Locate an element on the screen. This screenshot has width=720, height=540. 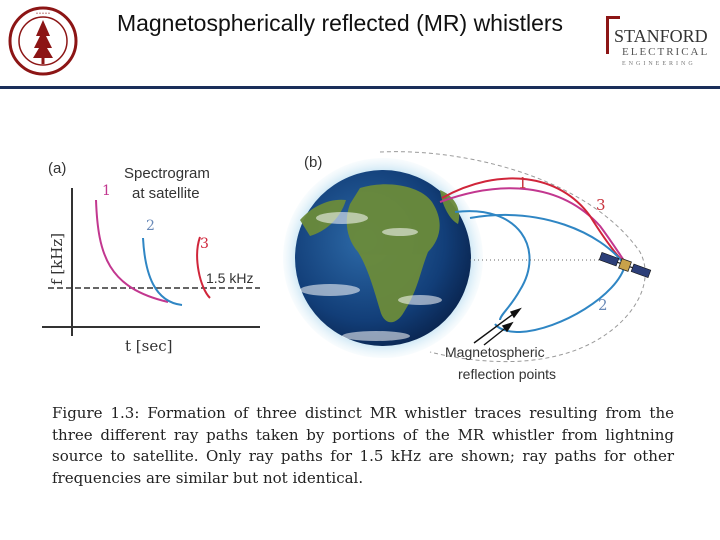
plasmasphere-boundary is located at coordinates (512, 257).